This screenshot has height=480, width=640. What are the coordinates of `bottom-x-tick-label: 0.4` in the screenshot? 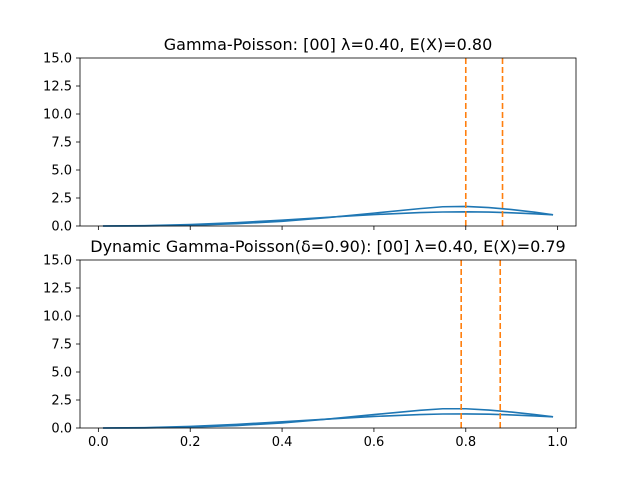 It's located at (282, 442).